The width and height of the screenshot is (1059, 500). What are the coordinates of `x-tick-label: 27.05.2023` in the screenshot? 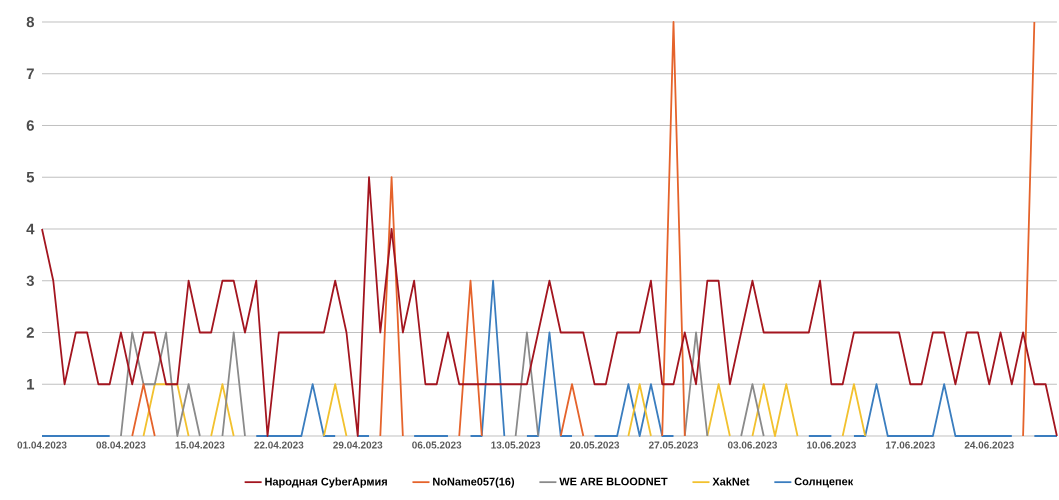 It's located at (673, 445).